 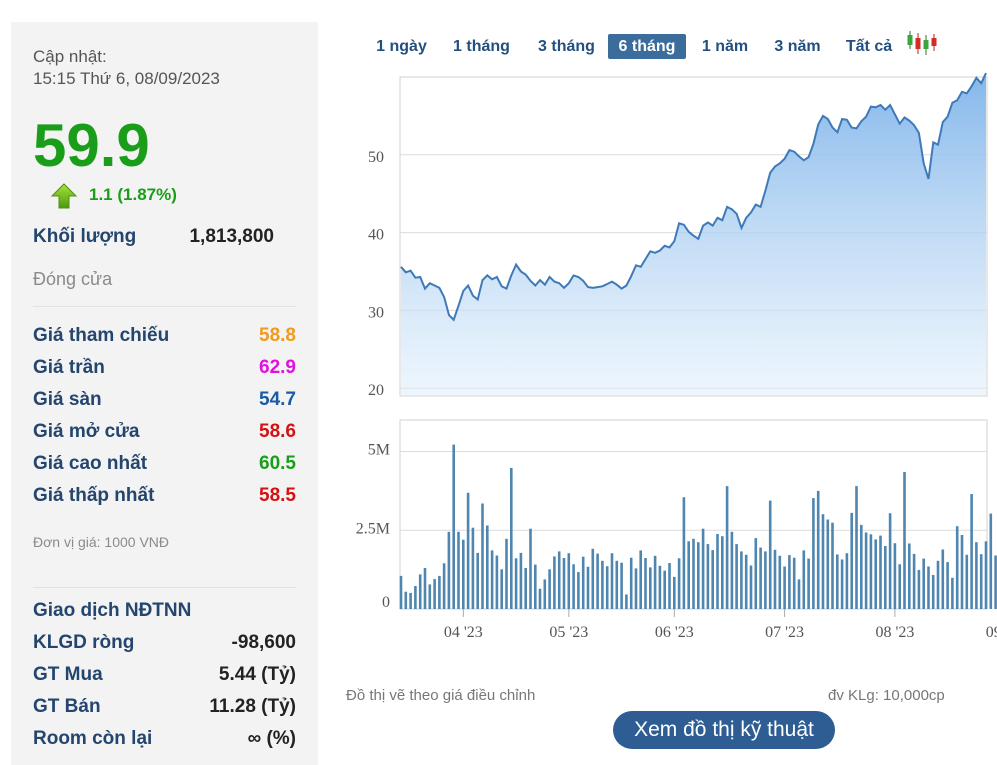 What do you see at coordinates (85, 236) in the screenshot?
I see `volume-label: Khối lượng` at bounding box center [85, 236].